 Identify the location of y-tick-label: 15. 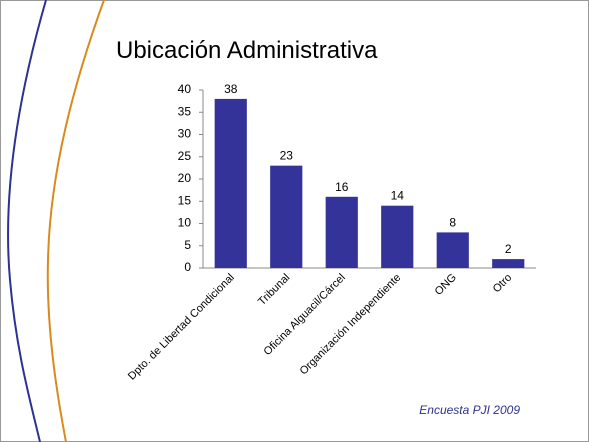
(185, 200).